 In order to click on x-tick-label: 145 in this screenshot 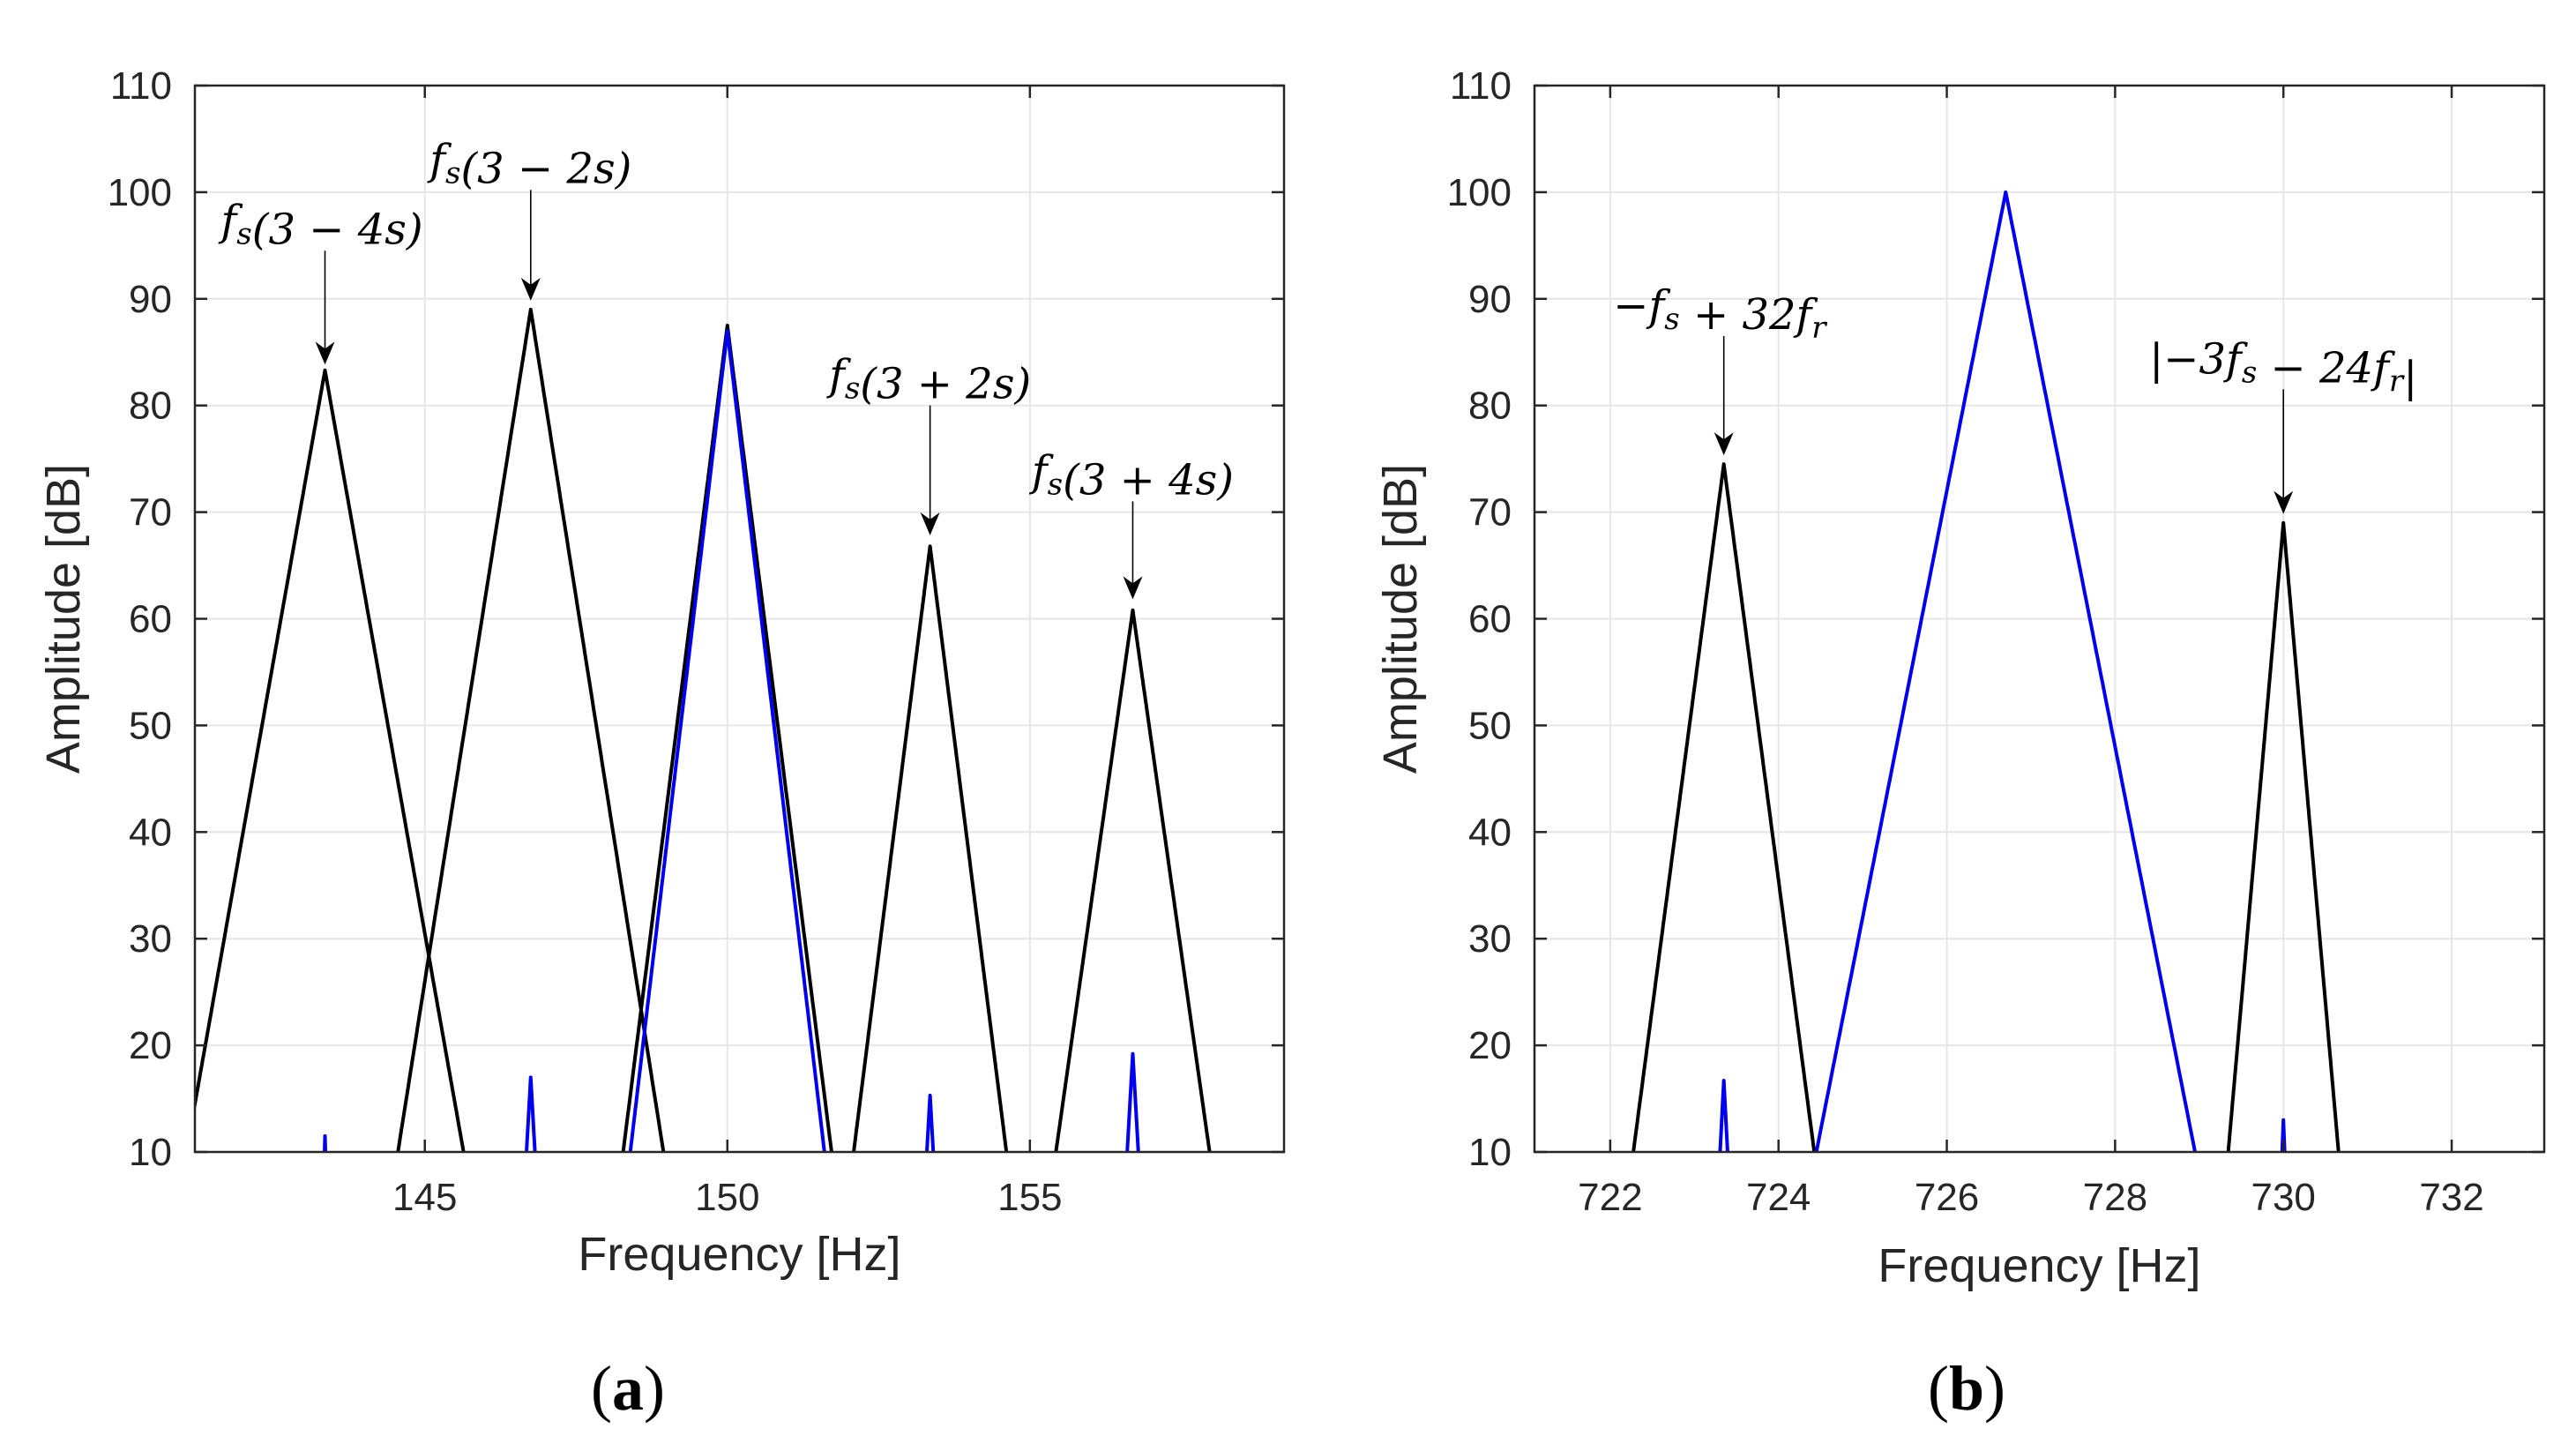, I will do `click(424, 1197)`.